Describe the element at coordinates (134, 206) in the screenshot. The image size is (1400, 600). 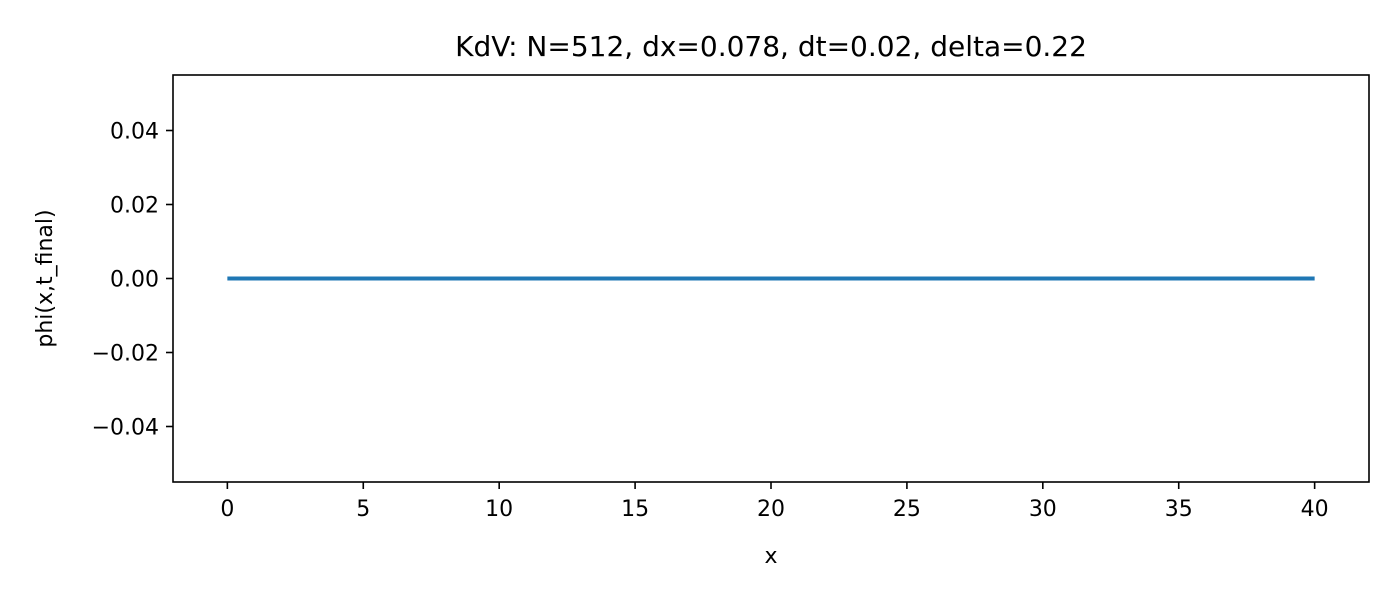
I see `y-tick-label: 0.02` at that location.